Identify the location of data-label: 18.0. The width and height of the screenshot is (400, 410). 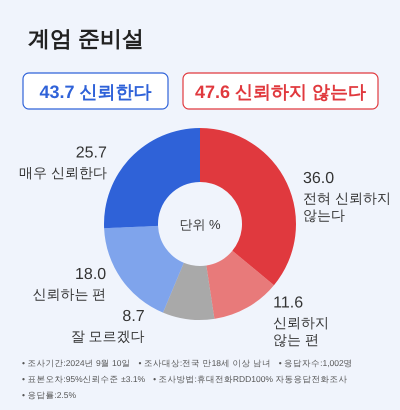
(90, 274).